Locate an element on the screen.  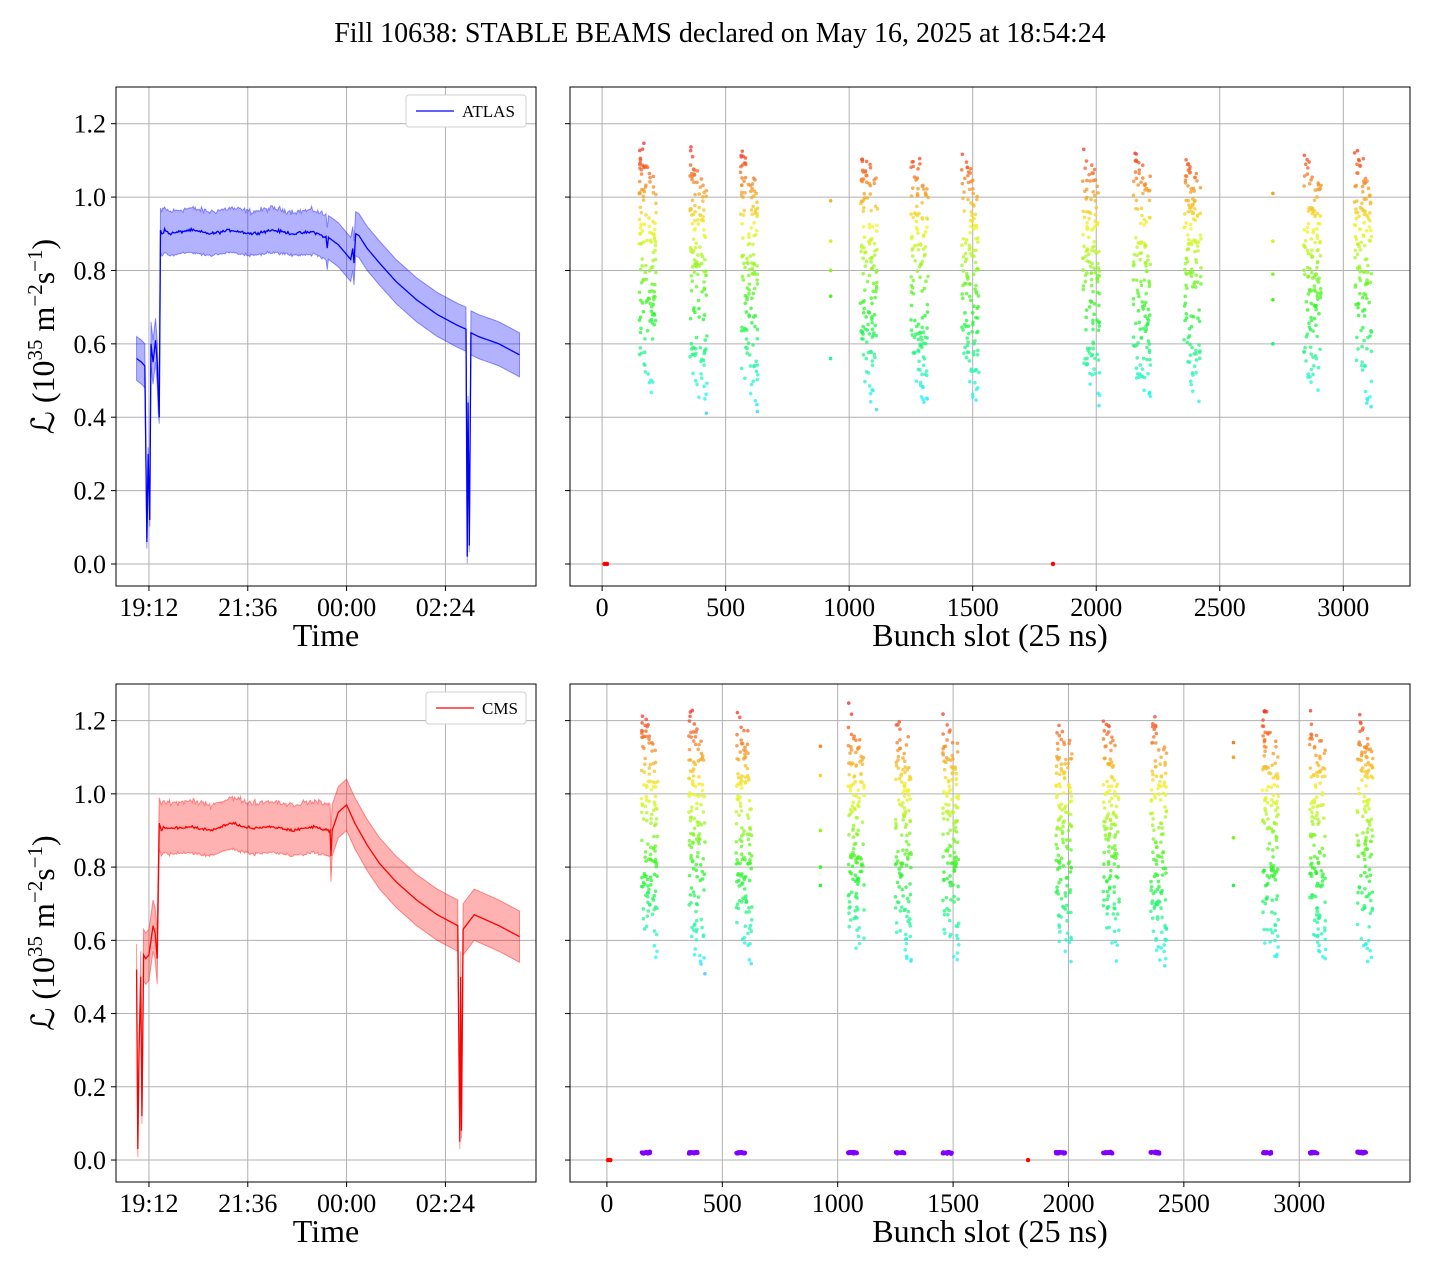
zero-point is located at coordinates (1053, 564).